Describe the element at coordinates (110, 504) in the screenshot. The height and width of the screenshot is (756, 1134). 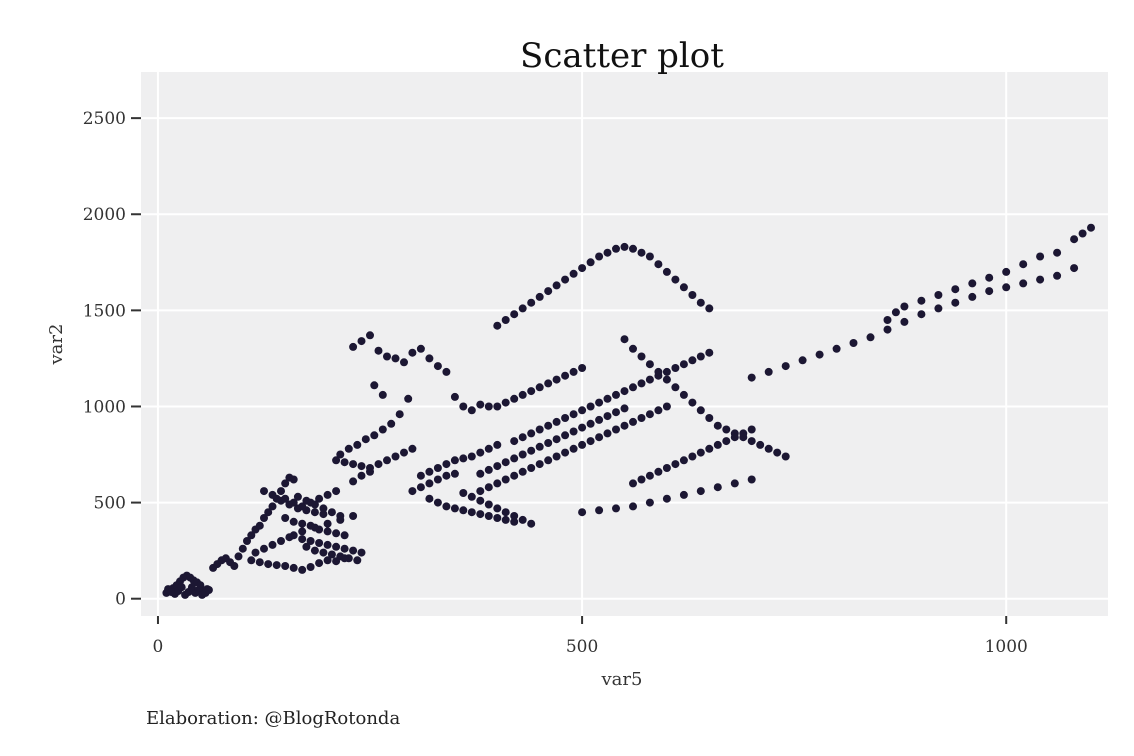
I see `y-tick-label: 500` at that location.